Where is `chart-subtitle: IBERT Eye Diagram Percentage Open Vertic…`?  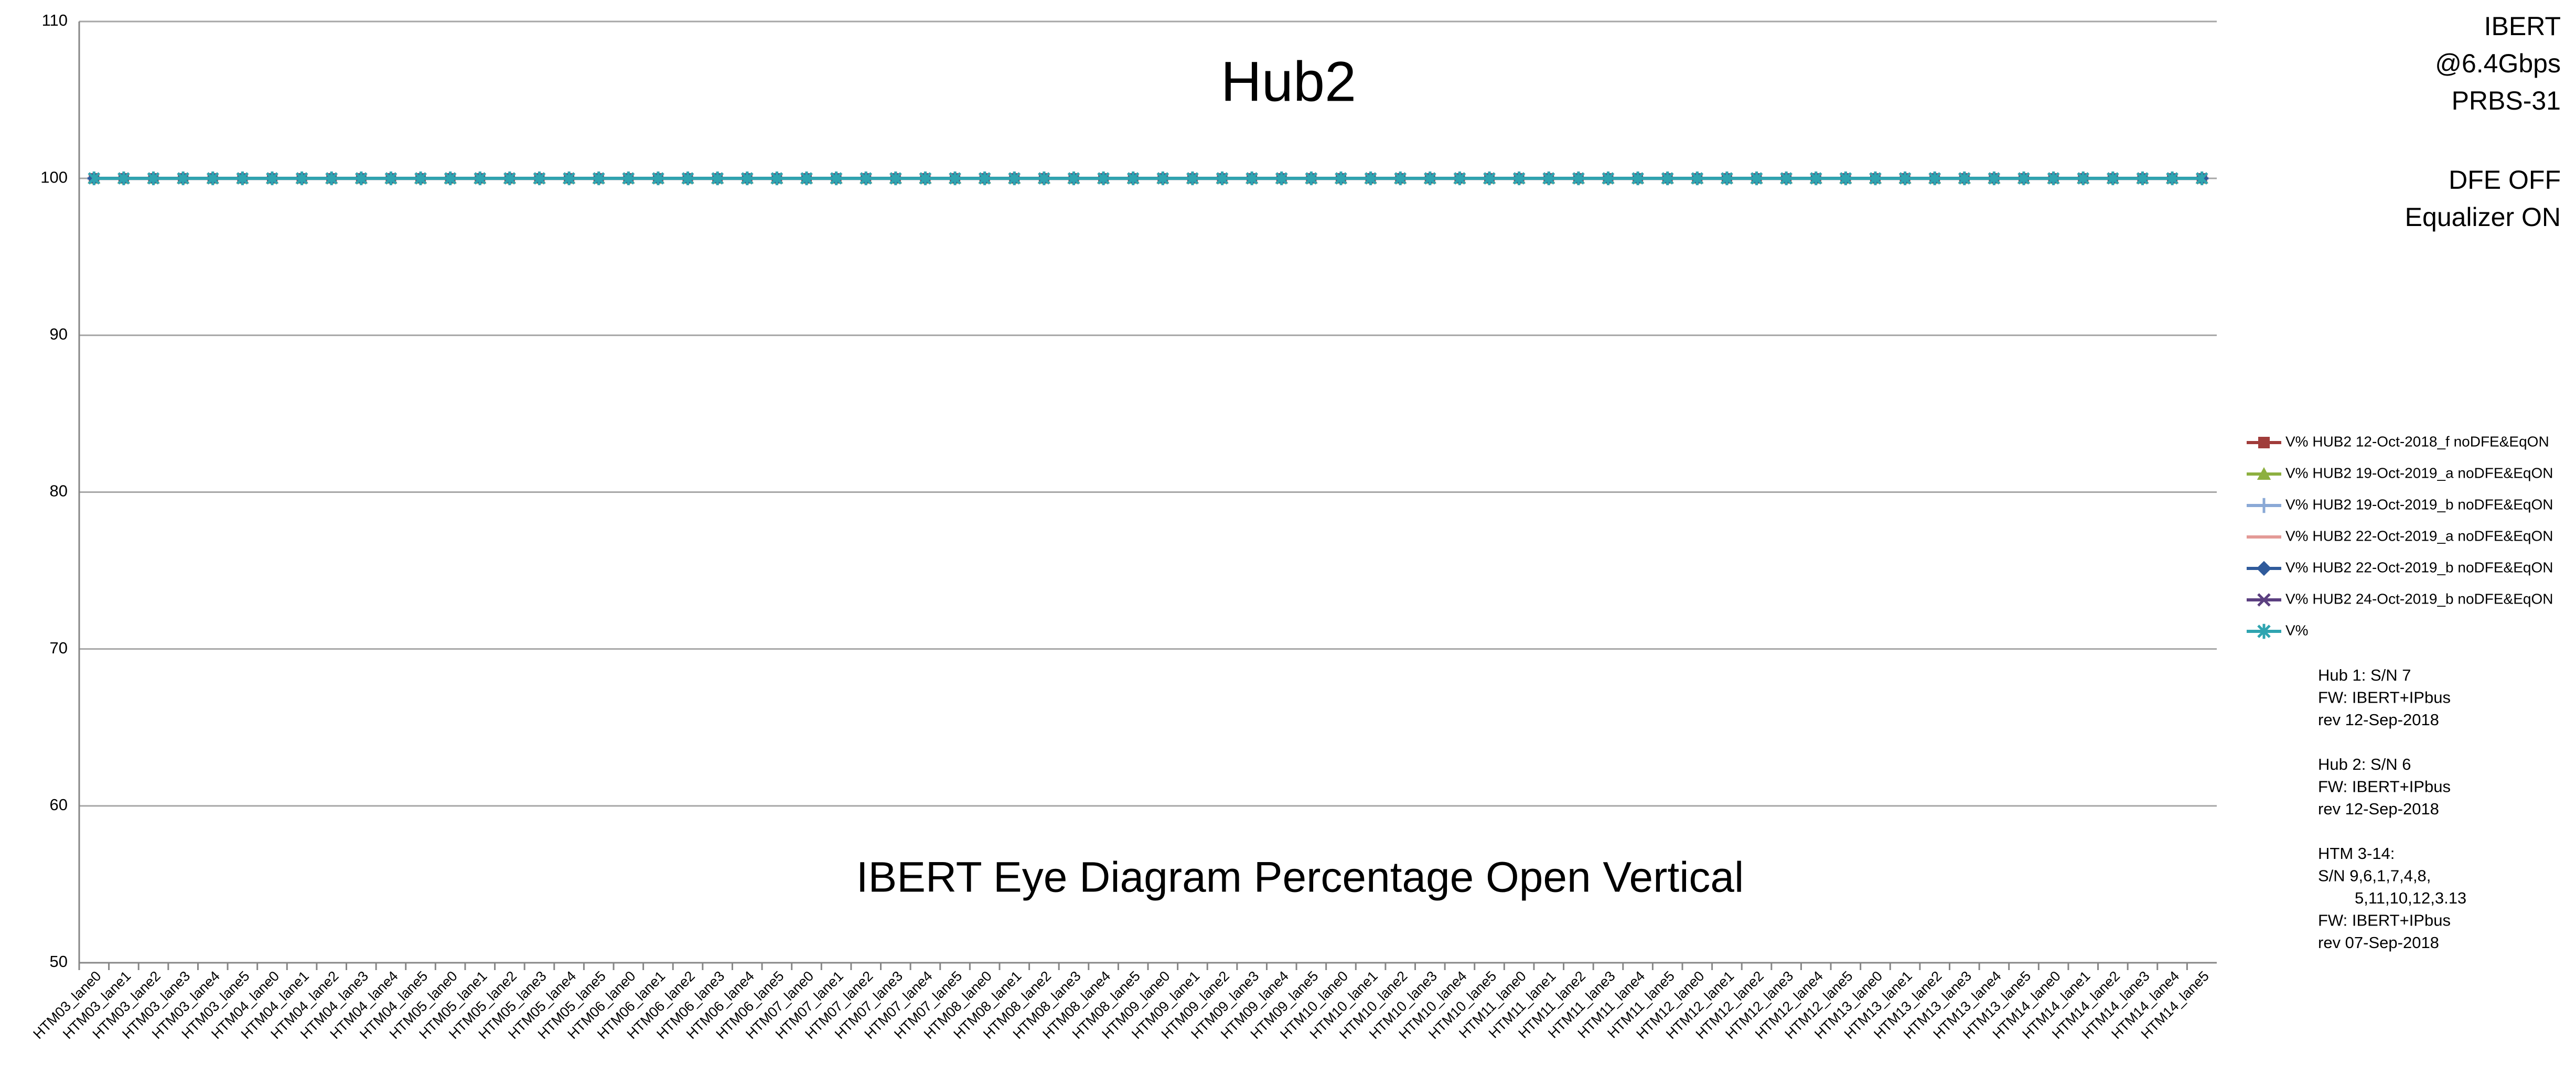 chart-subtitle: IBERT Eye Diagram Percentage Open Vertic… is located at coordinates (1300, 878).